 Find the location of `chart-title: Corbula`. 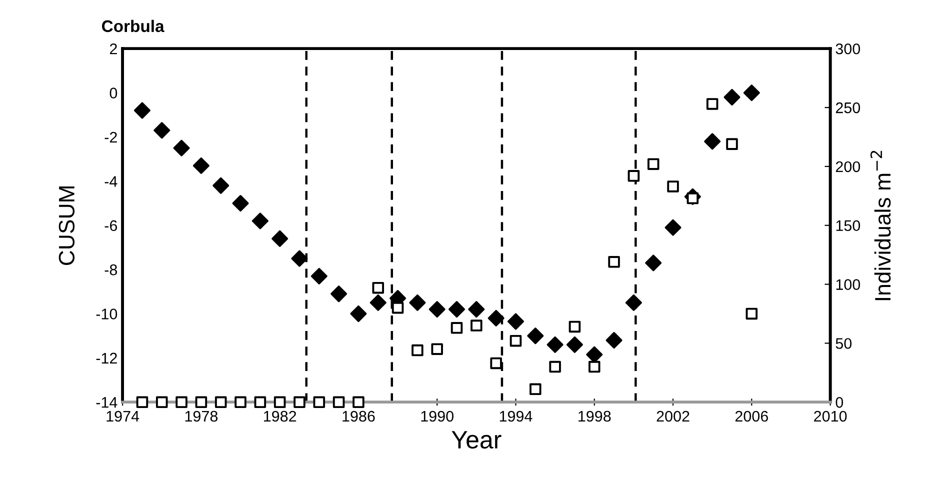

chart-title: Corbula is located at coordinates (133, 26).